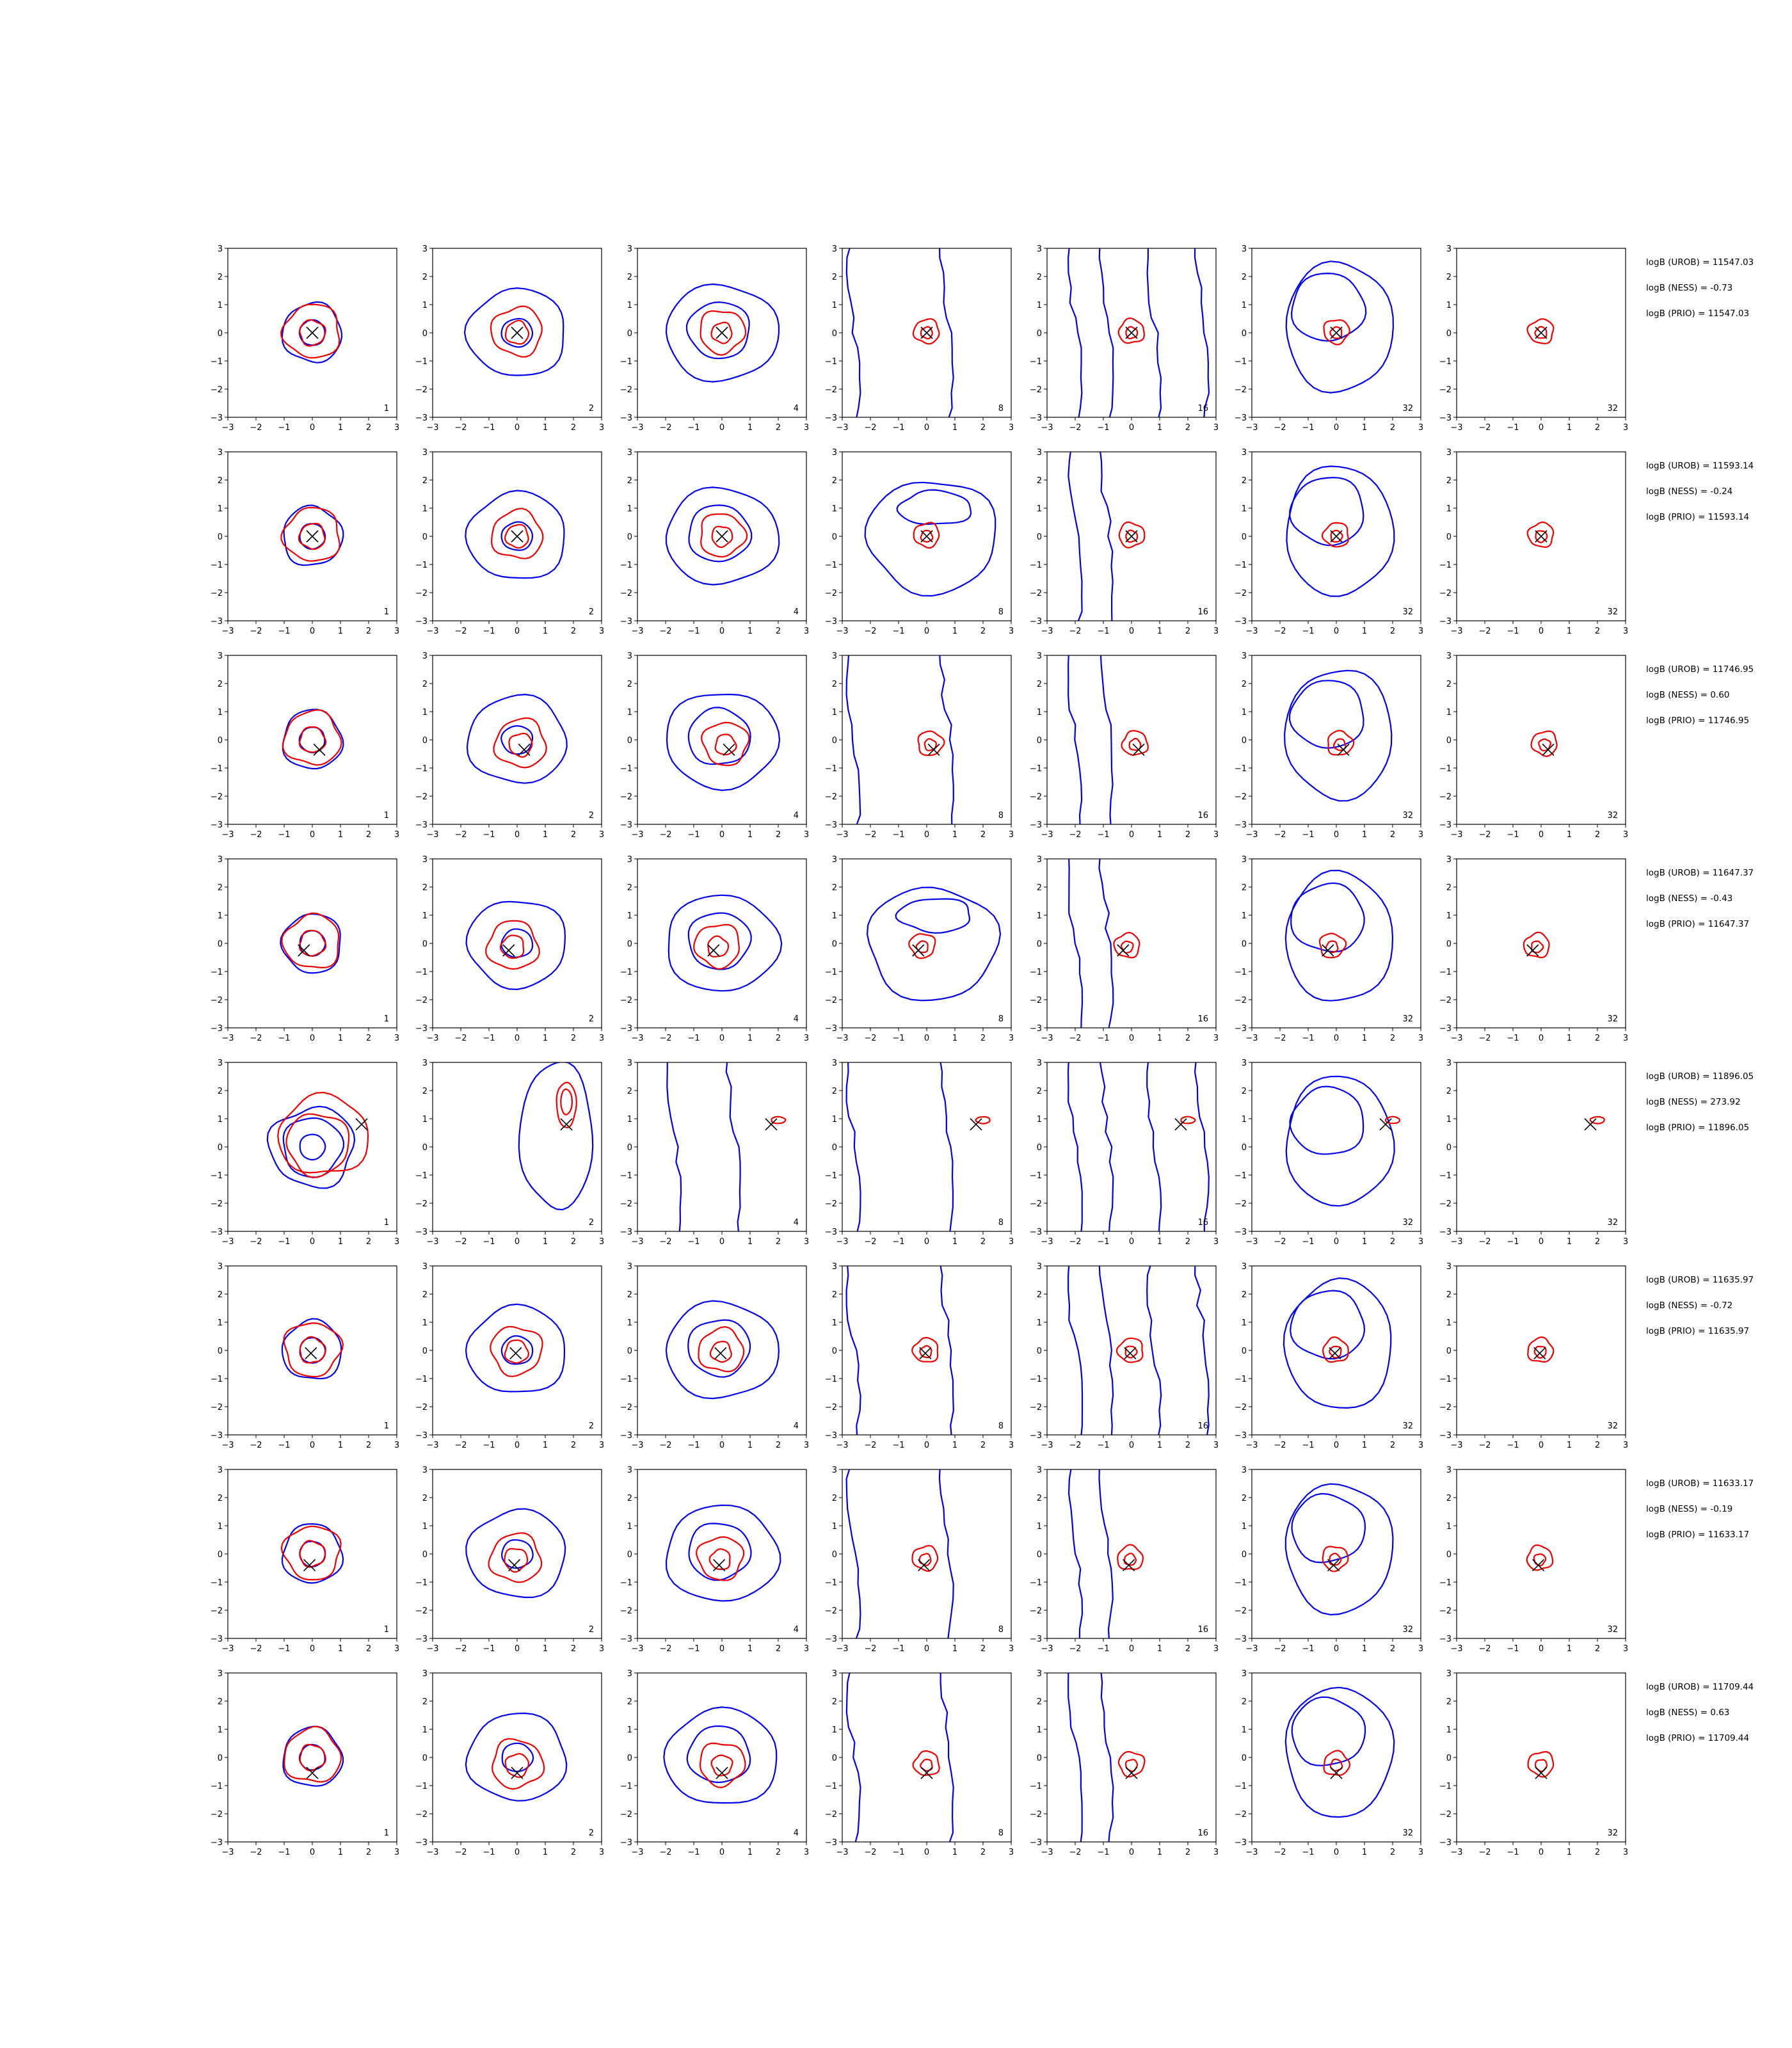 This screenshot has width=1792, height=2048. I want to click on logb-annotation: logB (PRIO) = 11746.95, so click(1697, 721).